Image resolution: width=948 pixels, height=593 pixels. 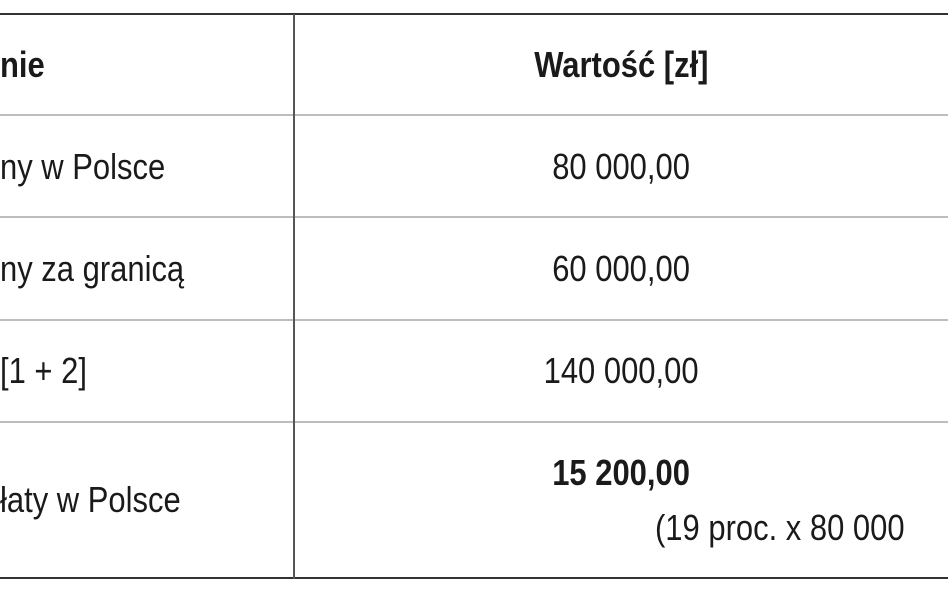 I want to click on value-text: 140 000,00, so click(x=621, y=370).